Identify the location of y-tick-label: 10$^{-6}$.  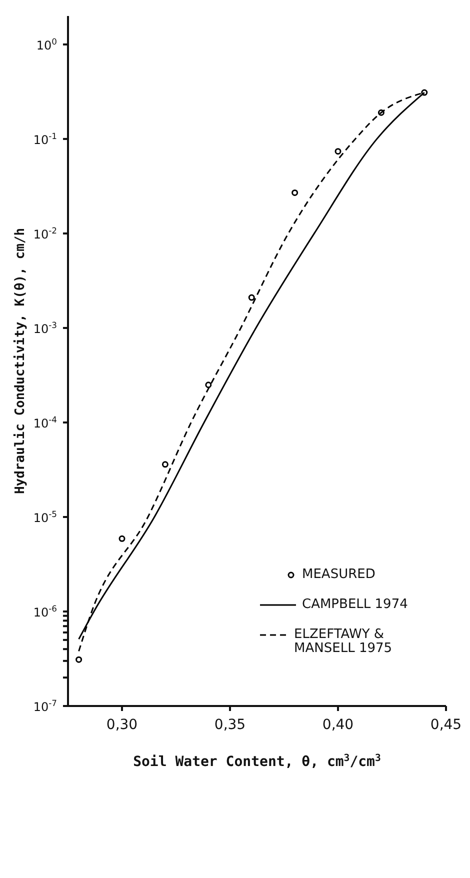
(45, 611).